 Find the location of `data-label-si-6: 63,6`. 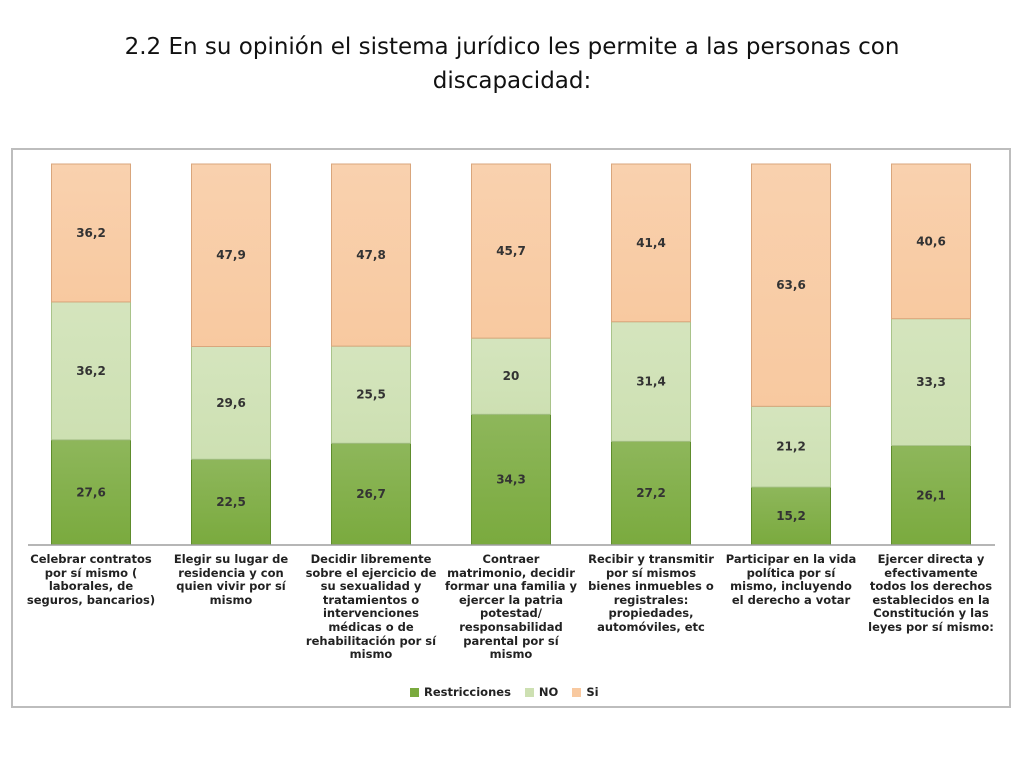

data-label-si-6: 63,6 is located at coordinates (791, 285).